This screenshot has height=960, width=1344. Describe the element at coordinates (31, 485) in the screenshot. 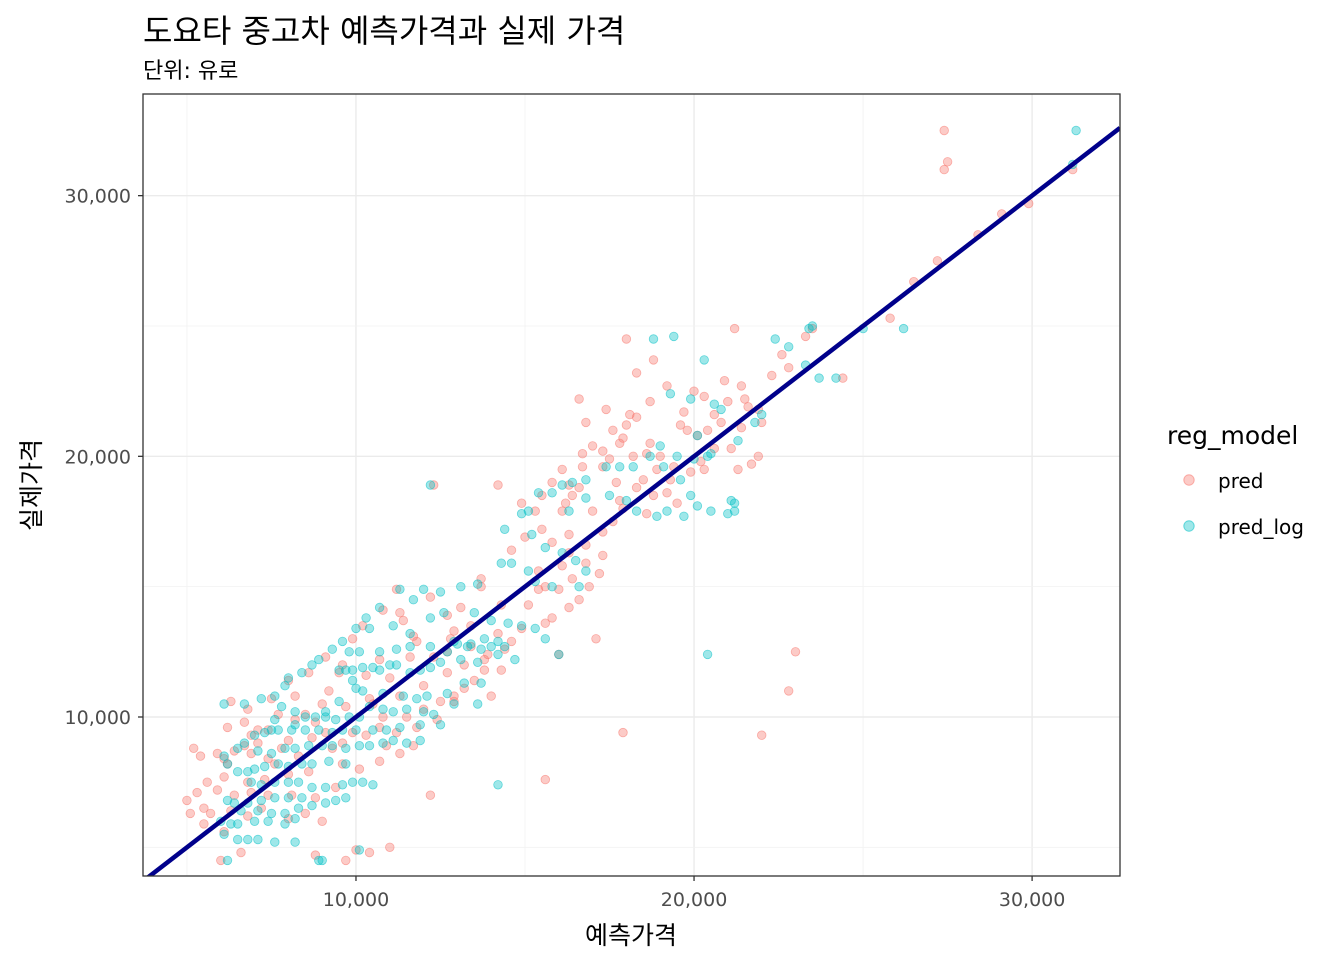

I see `y-axis-title: 실제가격` at that location.